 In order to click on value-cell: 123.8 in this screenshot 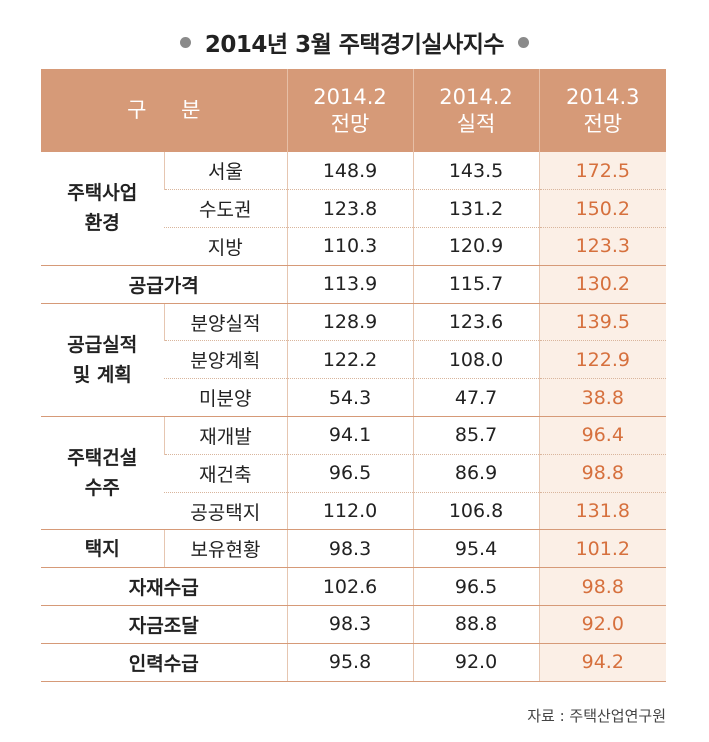, I will do `click(350, 209)`.